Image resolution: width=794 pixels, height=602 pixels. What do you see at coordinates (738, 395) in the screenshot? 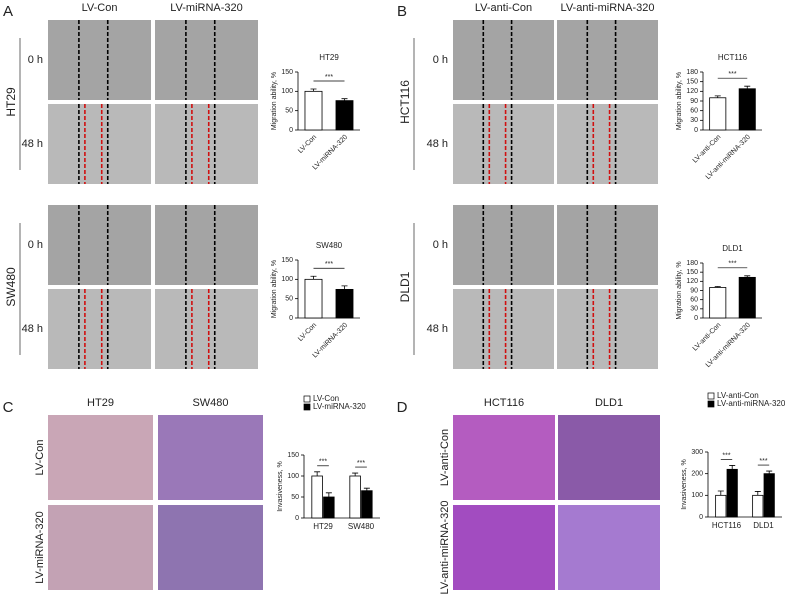
I see `legend-label: LV-anti-Con` at bounding box center [738, 395].